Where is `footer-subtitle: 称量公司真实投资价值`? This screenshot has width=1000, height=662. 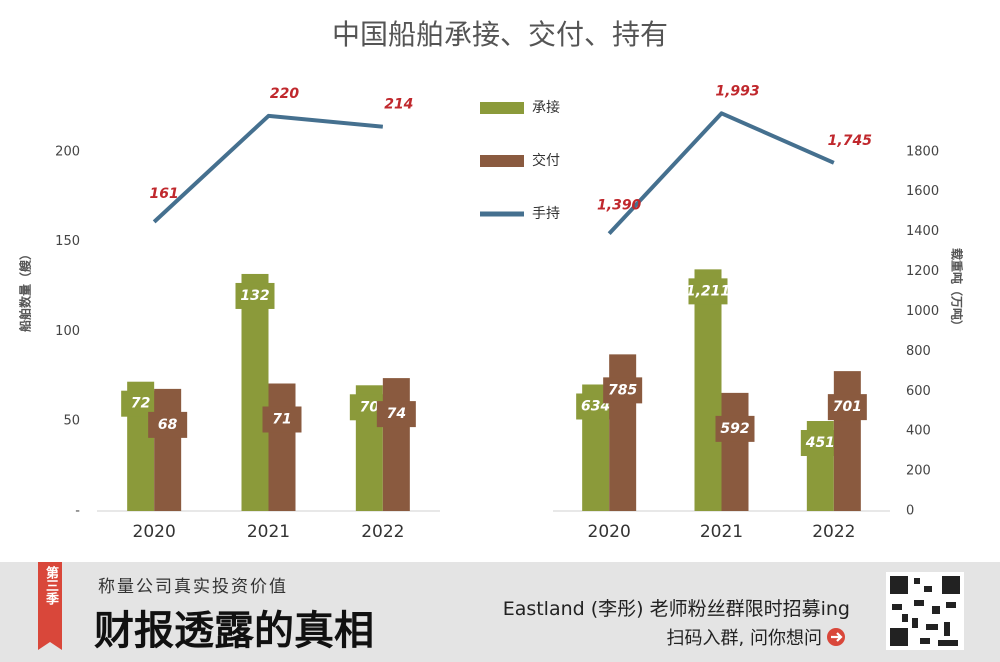 footer-subtitle: 称量公司真实投资价值 is located at coordinates (193, 587).